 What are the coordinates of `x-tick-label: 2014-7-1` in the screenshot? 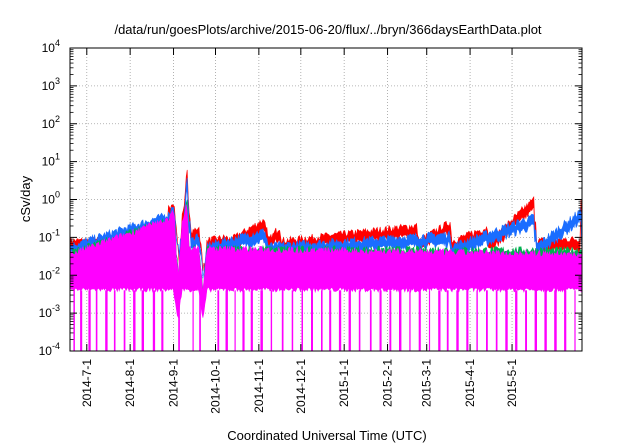 It's located at (87, 383).